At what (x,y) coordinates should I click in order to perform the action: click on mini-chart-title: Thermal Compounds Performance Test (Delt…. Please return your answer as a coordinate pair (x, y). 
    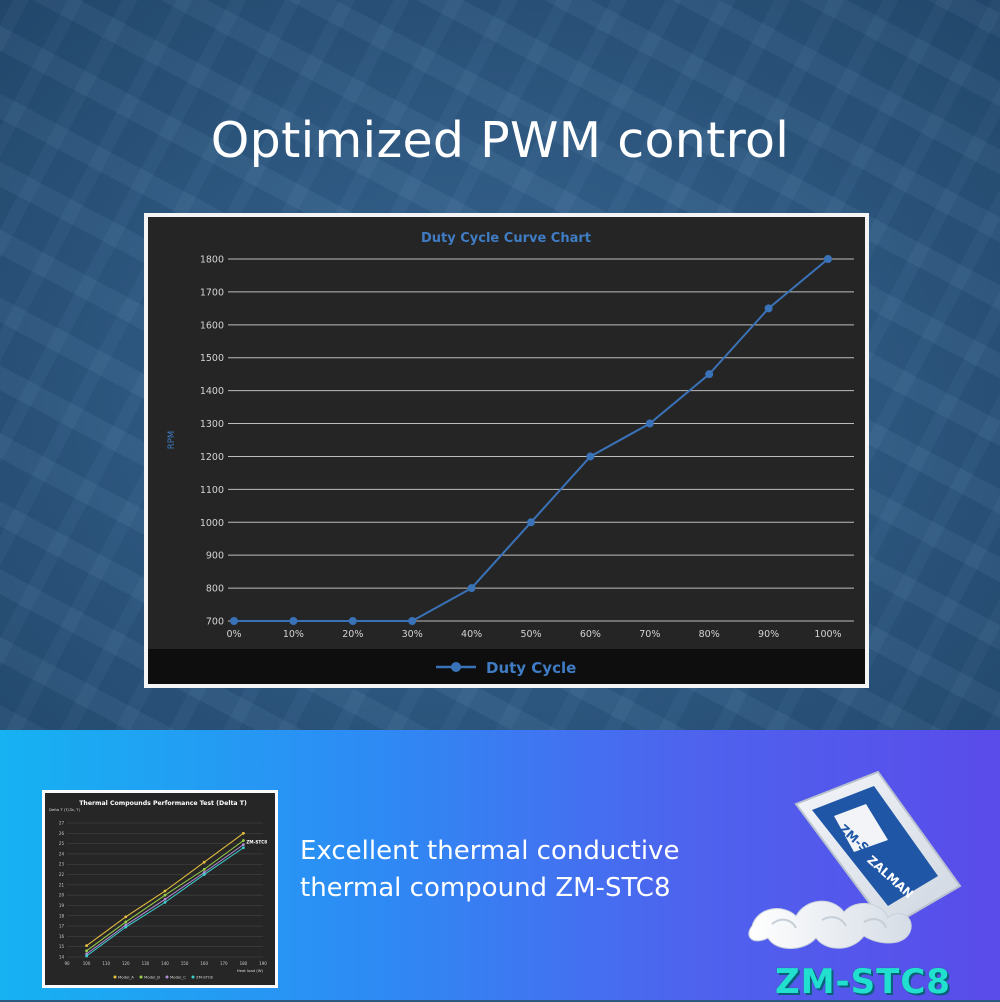
    Looking at the image, I should click on (163, 803).